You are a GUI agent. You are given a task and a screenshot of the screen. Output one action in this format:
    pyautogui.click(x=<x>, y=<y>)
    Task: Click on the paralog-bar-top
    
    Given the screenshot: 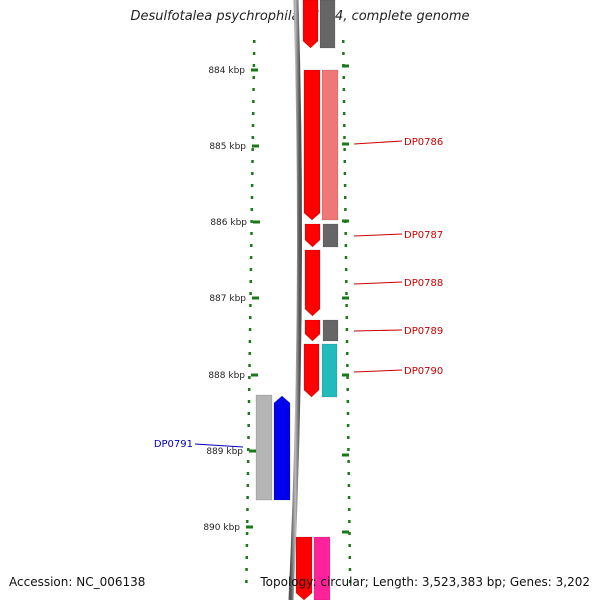 What is the action you would take?
    pyautogui.click(x=327, y=24)
    